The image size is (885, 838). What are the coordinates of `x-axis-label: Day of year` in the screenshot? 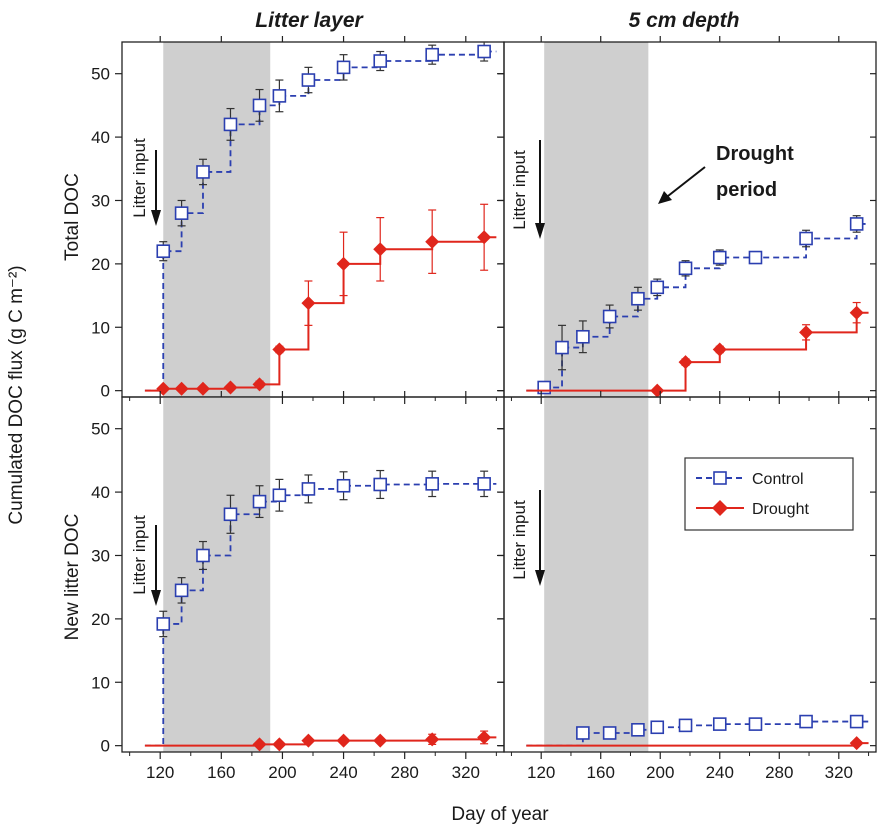 It's located at (500, 814).